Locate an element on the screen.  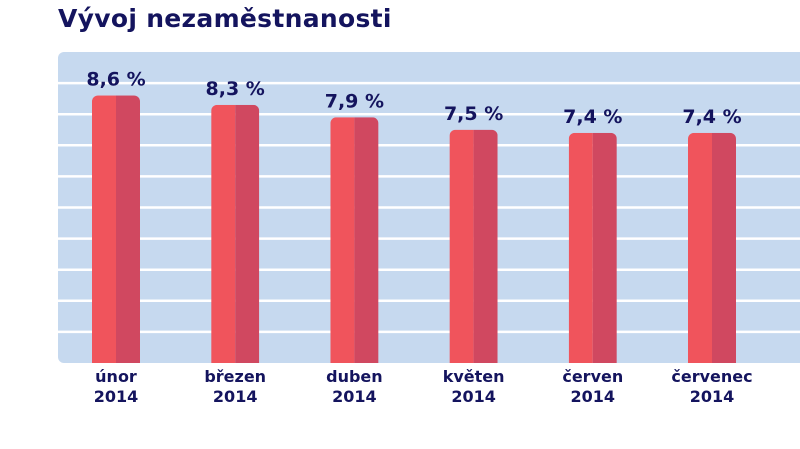
category-label: červen is located at coordinates (592, 376).